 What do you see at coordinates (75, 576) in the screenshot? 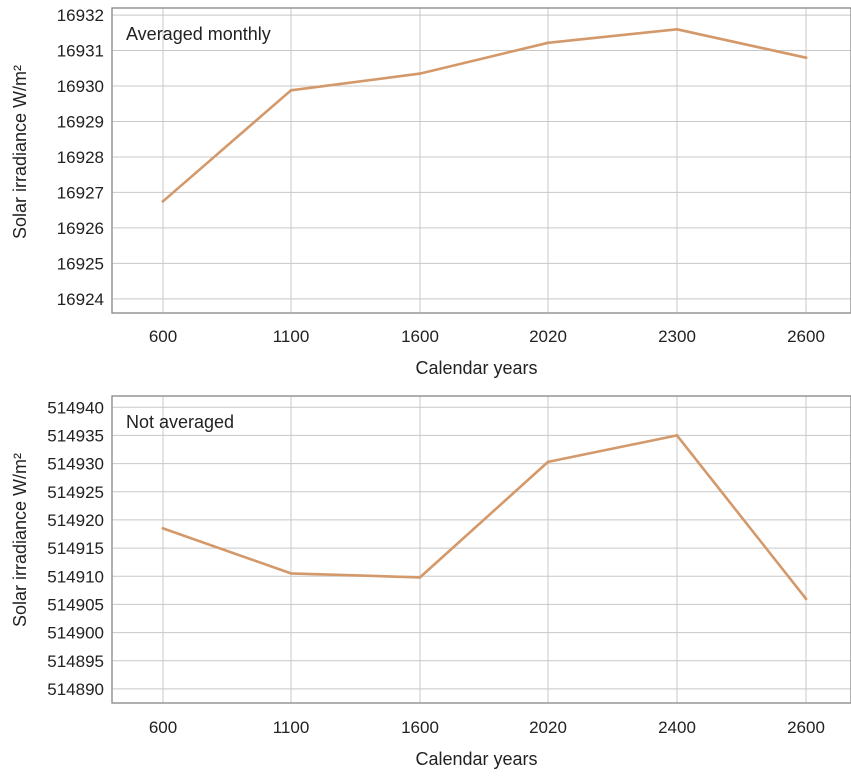
I see `y-tick-label: 514910` at bounding box center [75, 576].